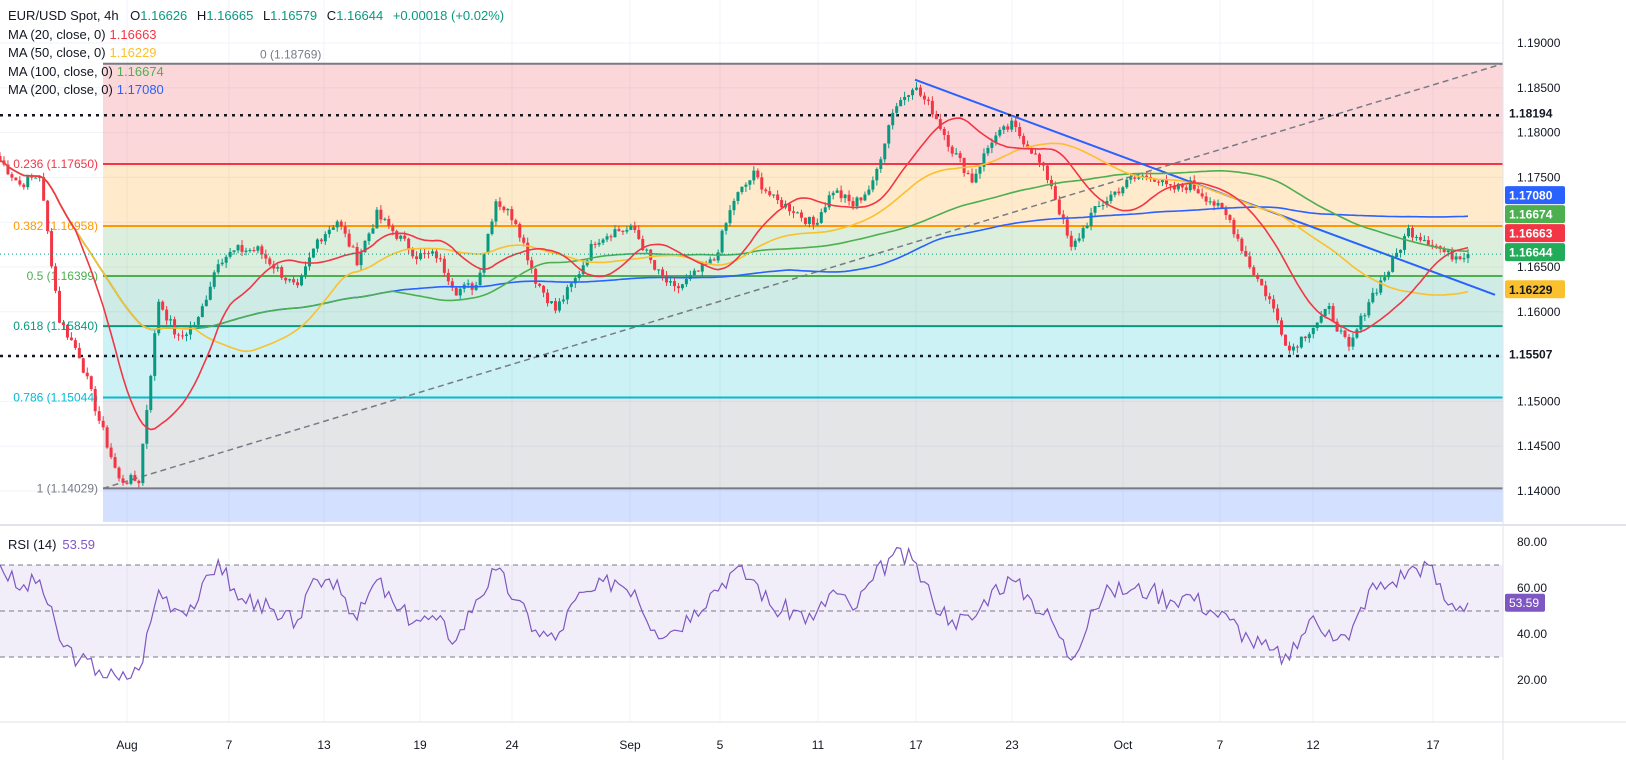 The image size is (1626, 760). I want to click on price-badge-label: 1.16229, so click(1531, 290).